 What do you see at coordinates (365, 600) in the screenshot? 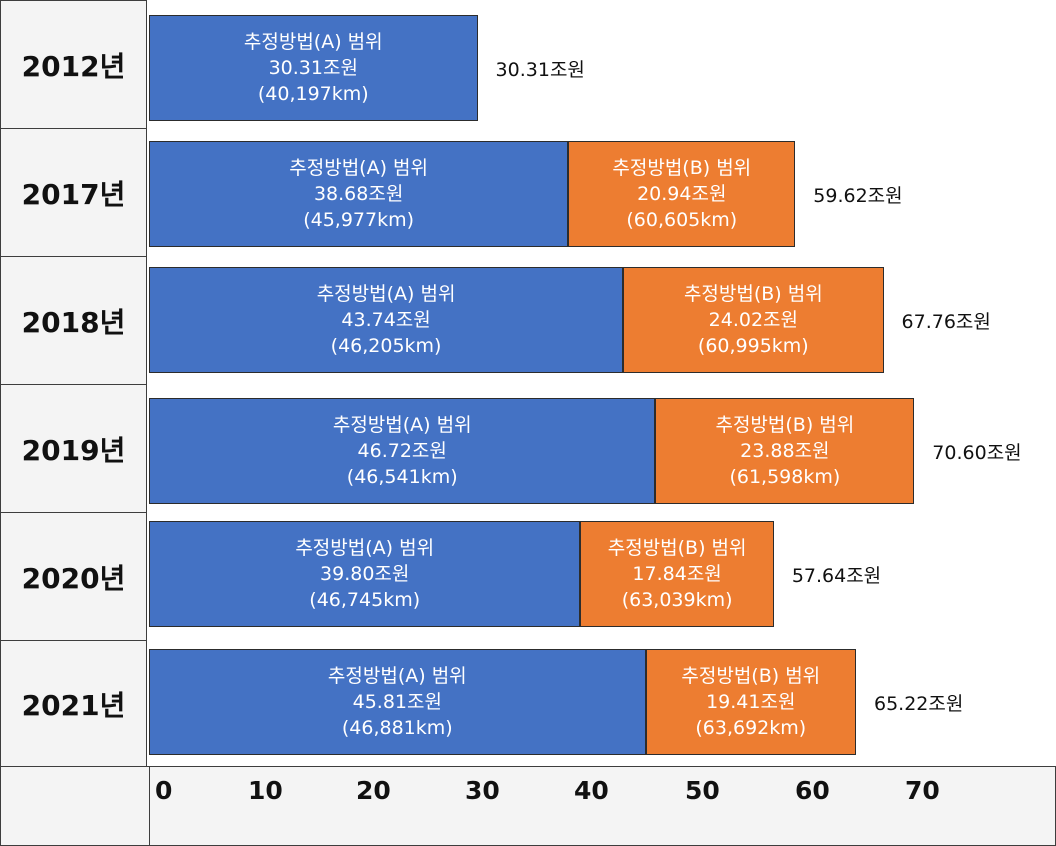
I see `bar-distance-label: (46,745km)` at bounding box center [365, 600].